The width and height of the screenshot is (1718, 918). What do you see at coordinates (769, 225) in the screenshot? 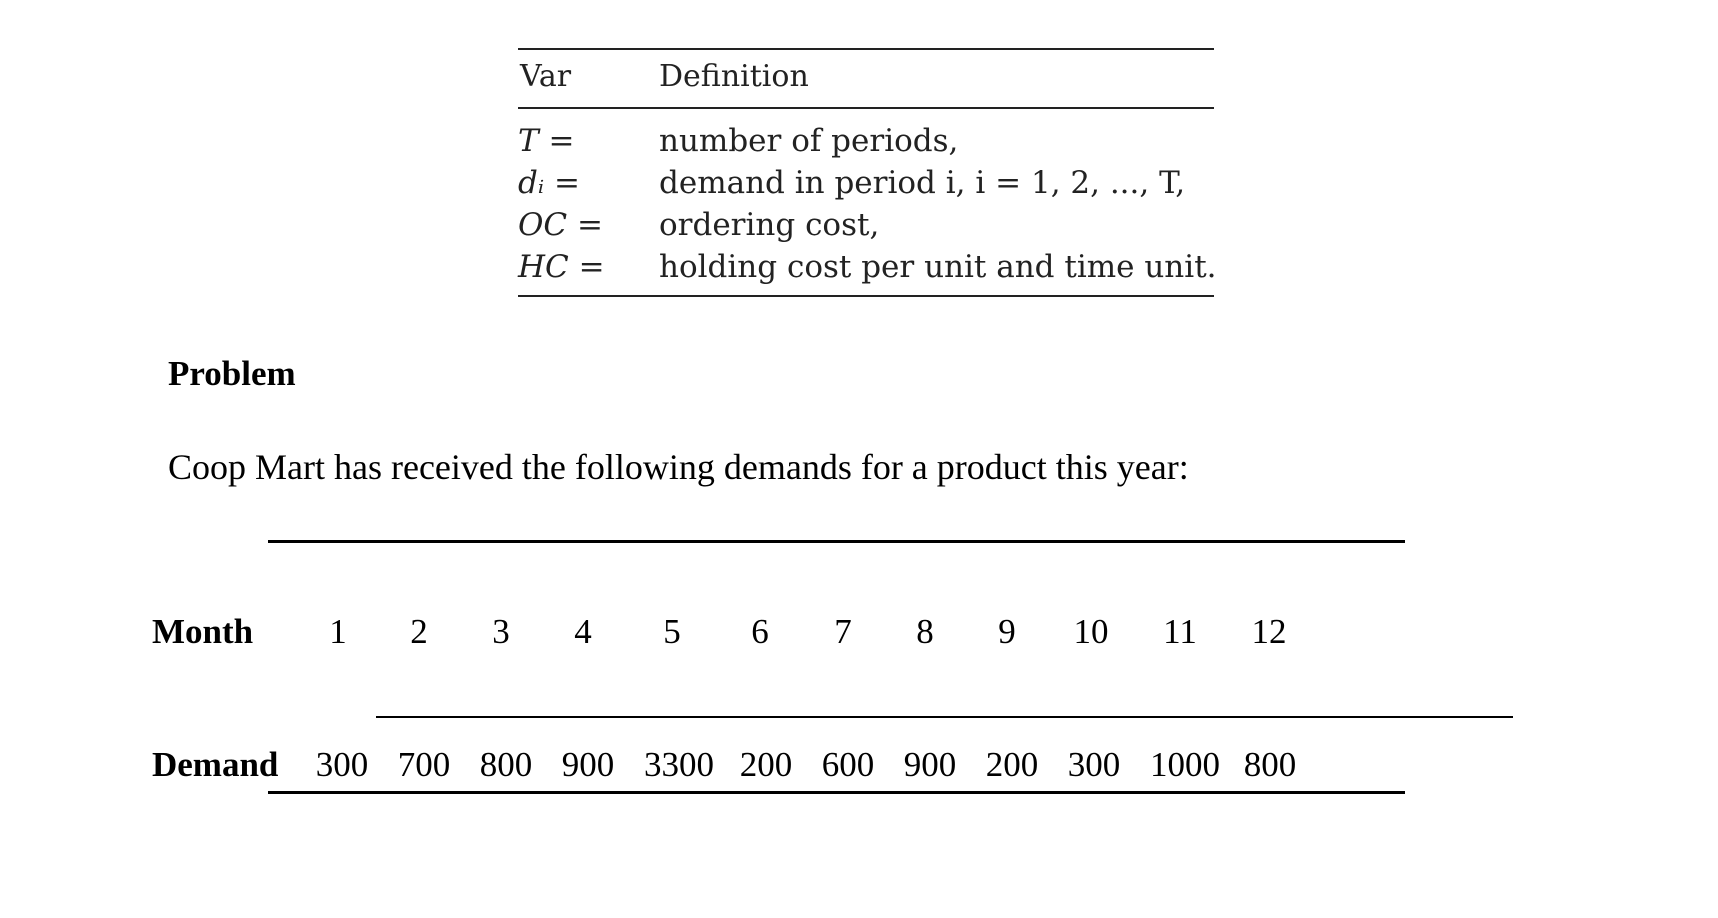
I see `variable-definition: ordering cost,` at bounding box center [769, 225].